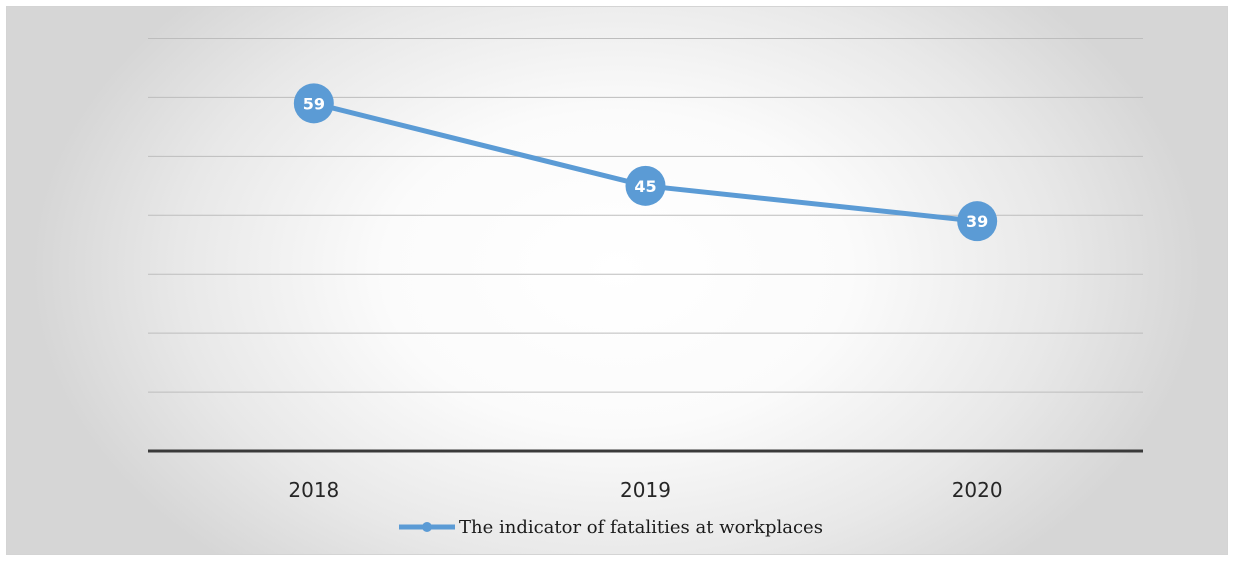 The height and width of the screenshot is (561, 1234). I want to click on data-label-2020: 39, so click(977, 221).